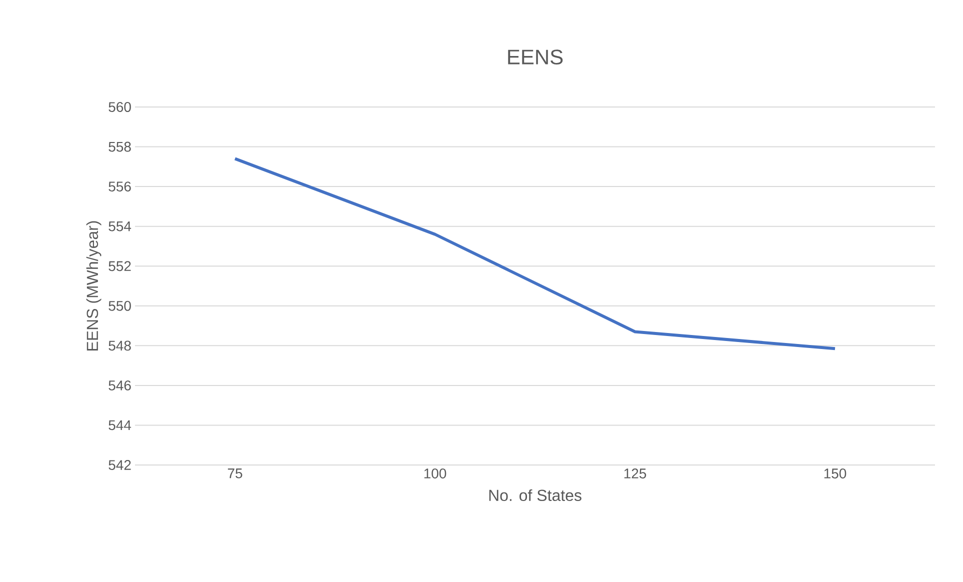 This screenshot has width=963, height=582. What do you see at coordinates (435, 473) in the screenshot?
I see `x-tick-label: 100` at bounding box center [435, 473].